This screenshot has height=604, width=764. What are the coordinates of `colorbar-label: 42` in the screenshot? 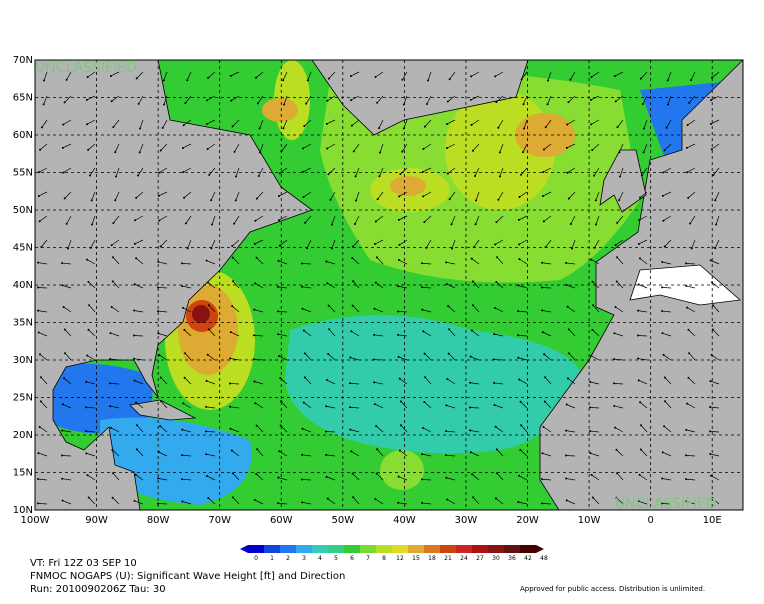 It's located at (528, 558).